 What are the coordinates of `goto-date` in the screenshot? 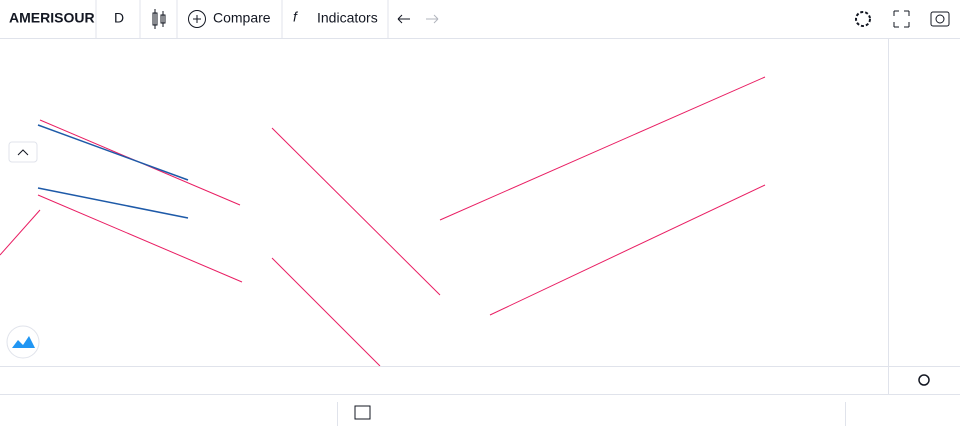 It's located at (362, 412).